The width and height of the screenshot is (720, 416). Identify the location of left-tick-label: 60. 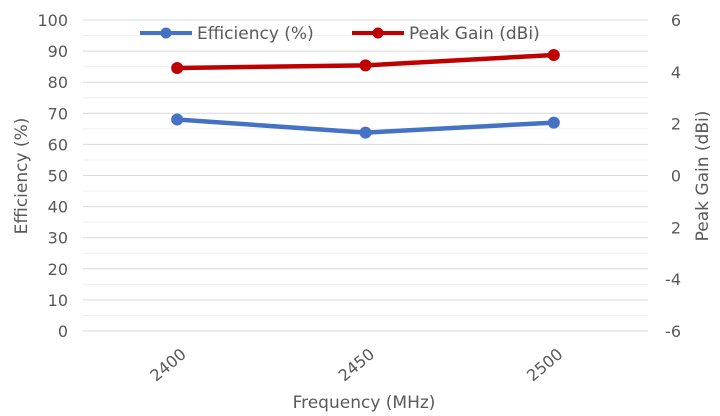
(58, 144).